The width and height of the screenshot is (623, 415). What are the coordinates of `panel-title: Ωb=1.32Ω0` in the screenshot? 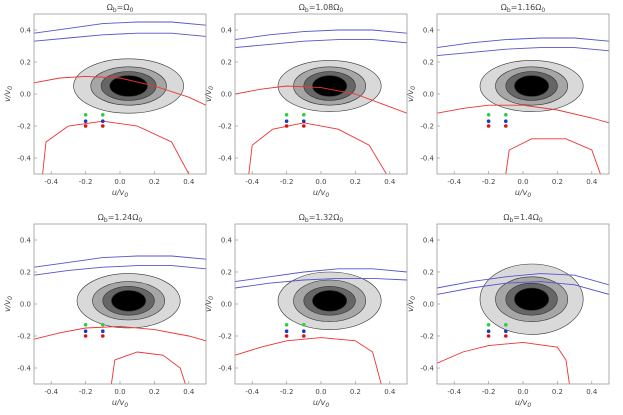 It's located at (321, 218).